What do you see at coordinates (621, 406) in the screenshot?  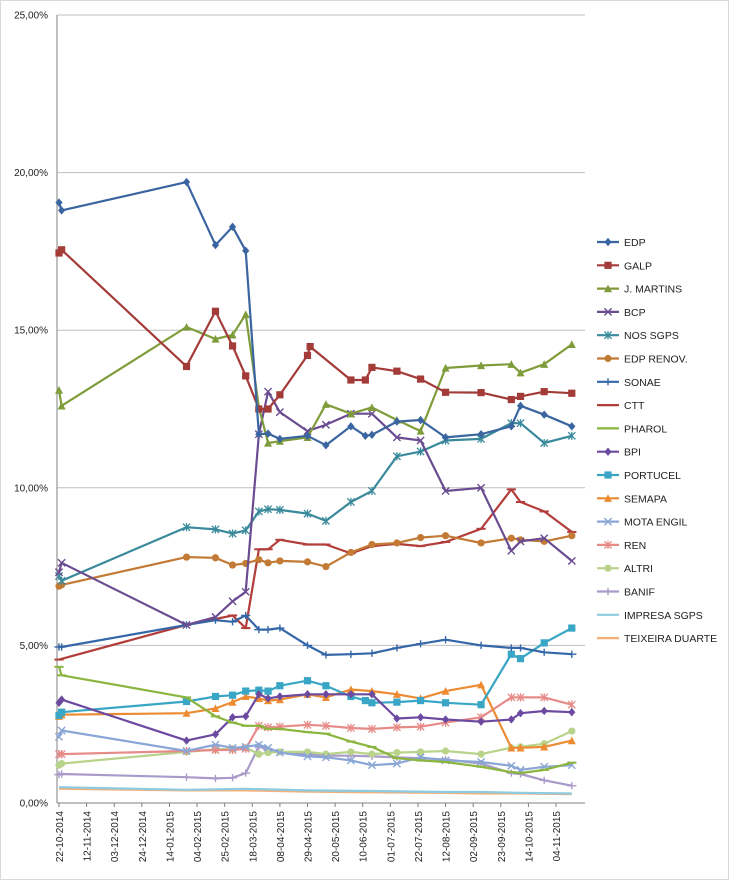 I see `legend-item-ctt: CTT` at bounding box center [621, 406].